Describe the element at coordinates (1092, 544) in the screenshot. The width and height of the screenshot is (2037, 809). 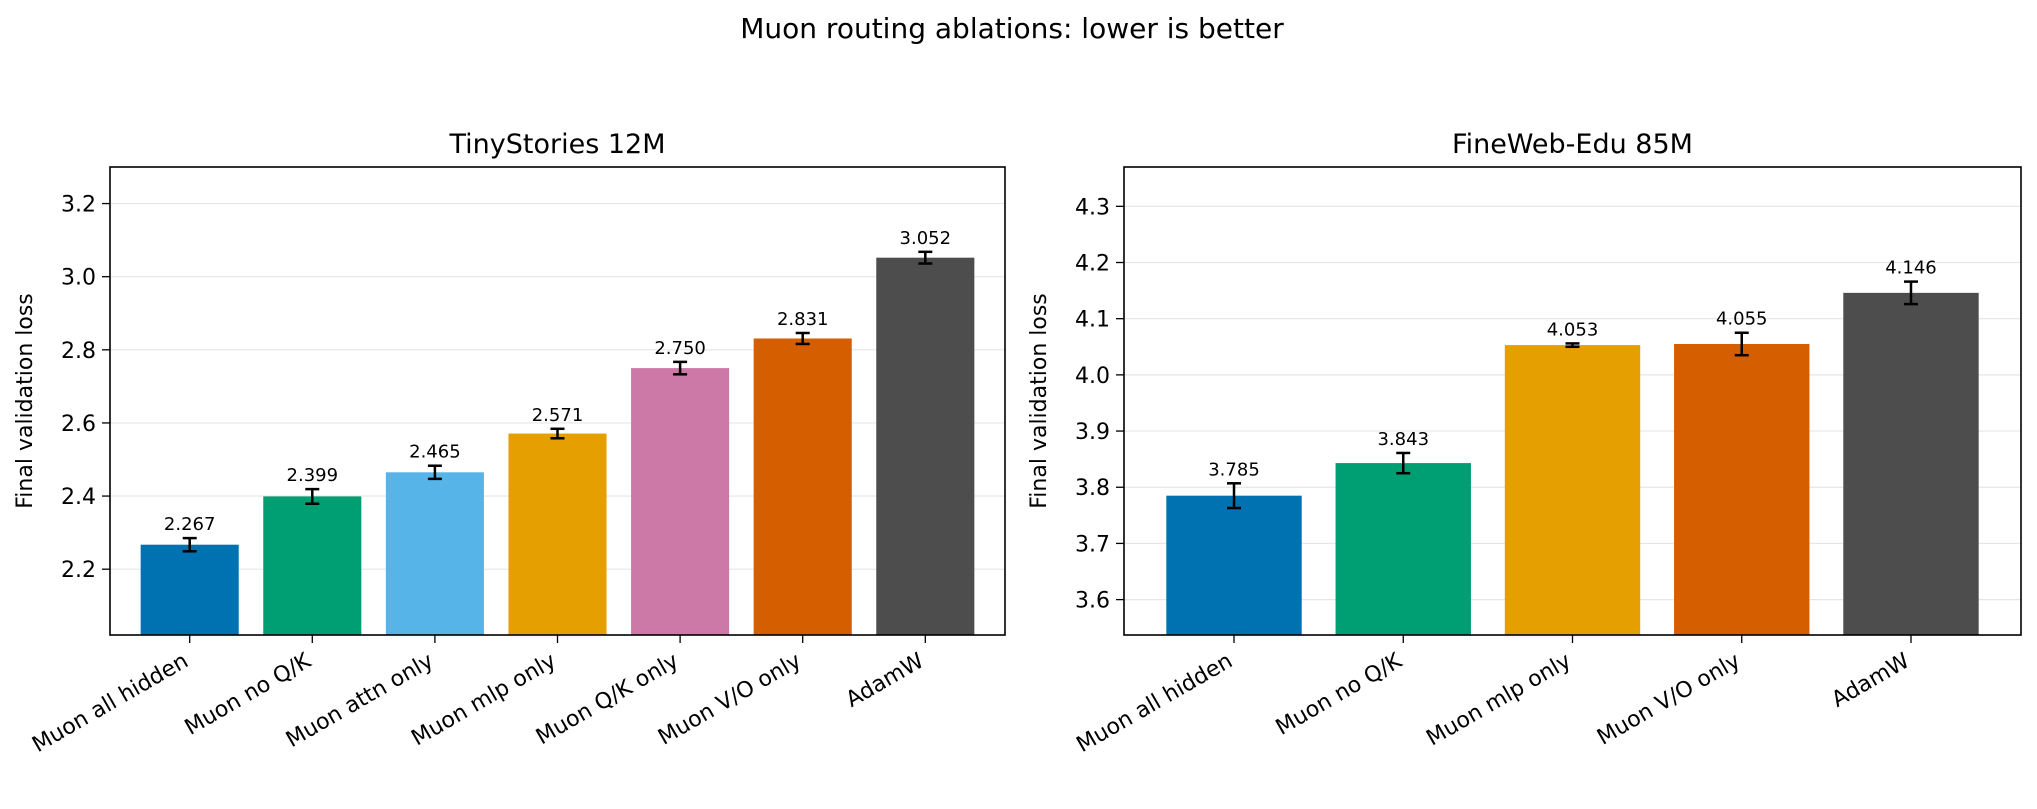
I see `y-tick-label: 3.7` at that location.